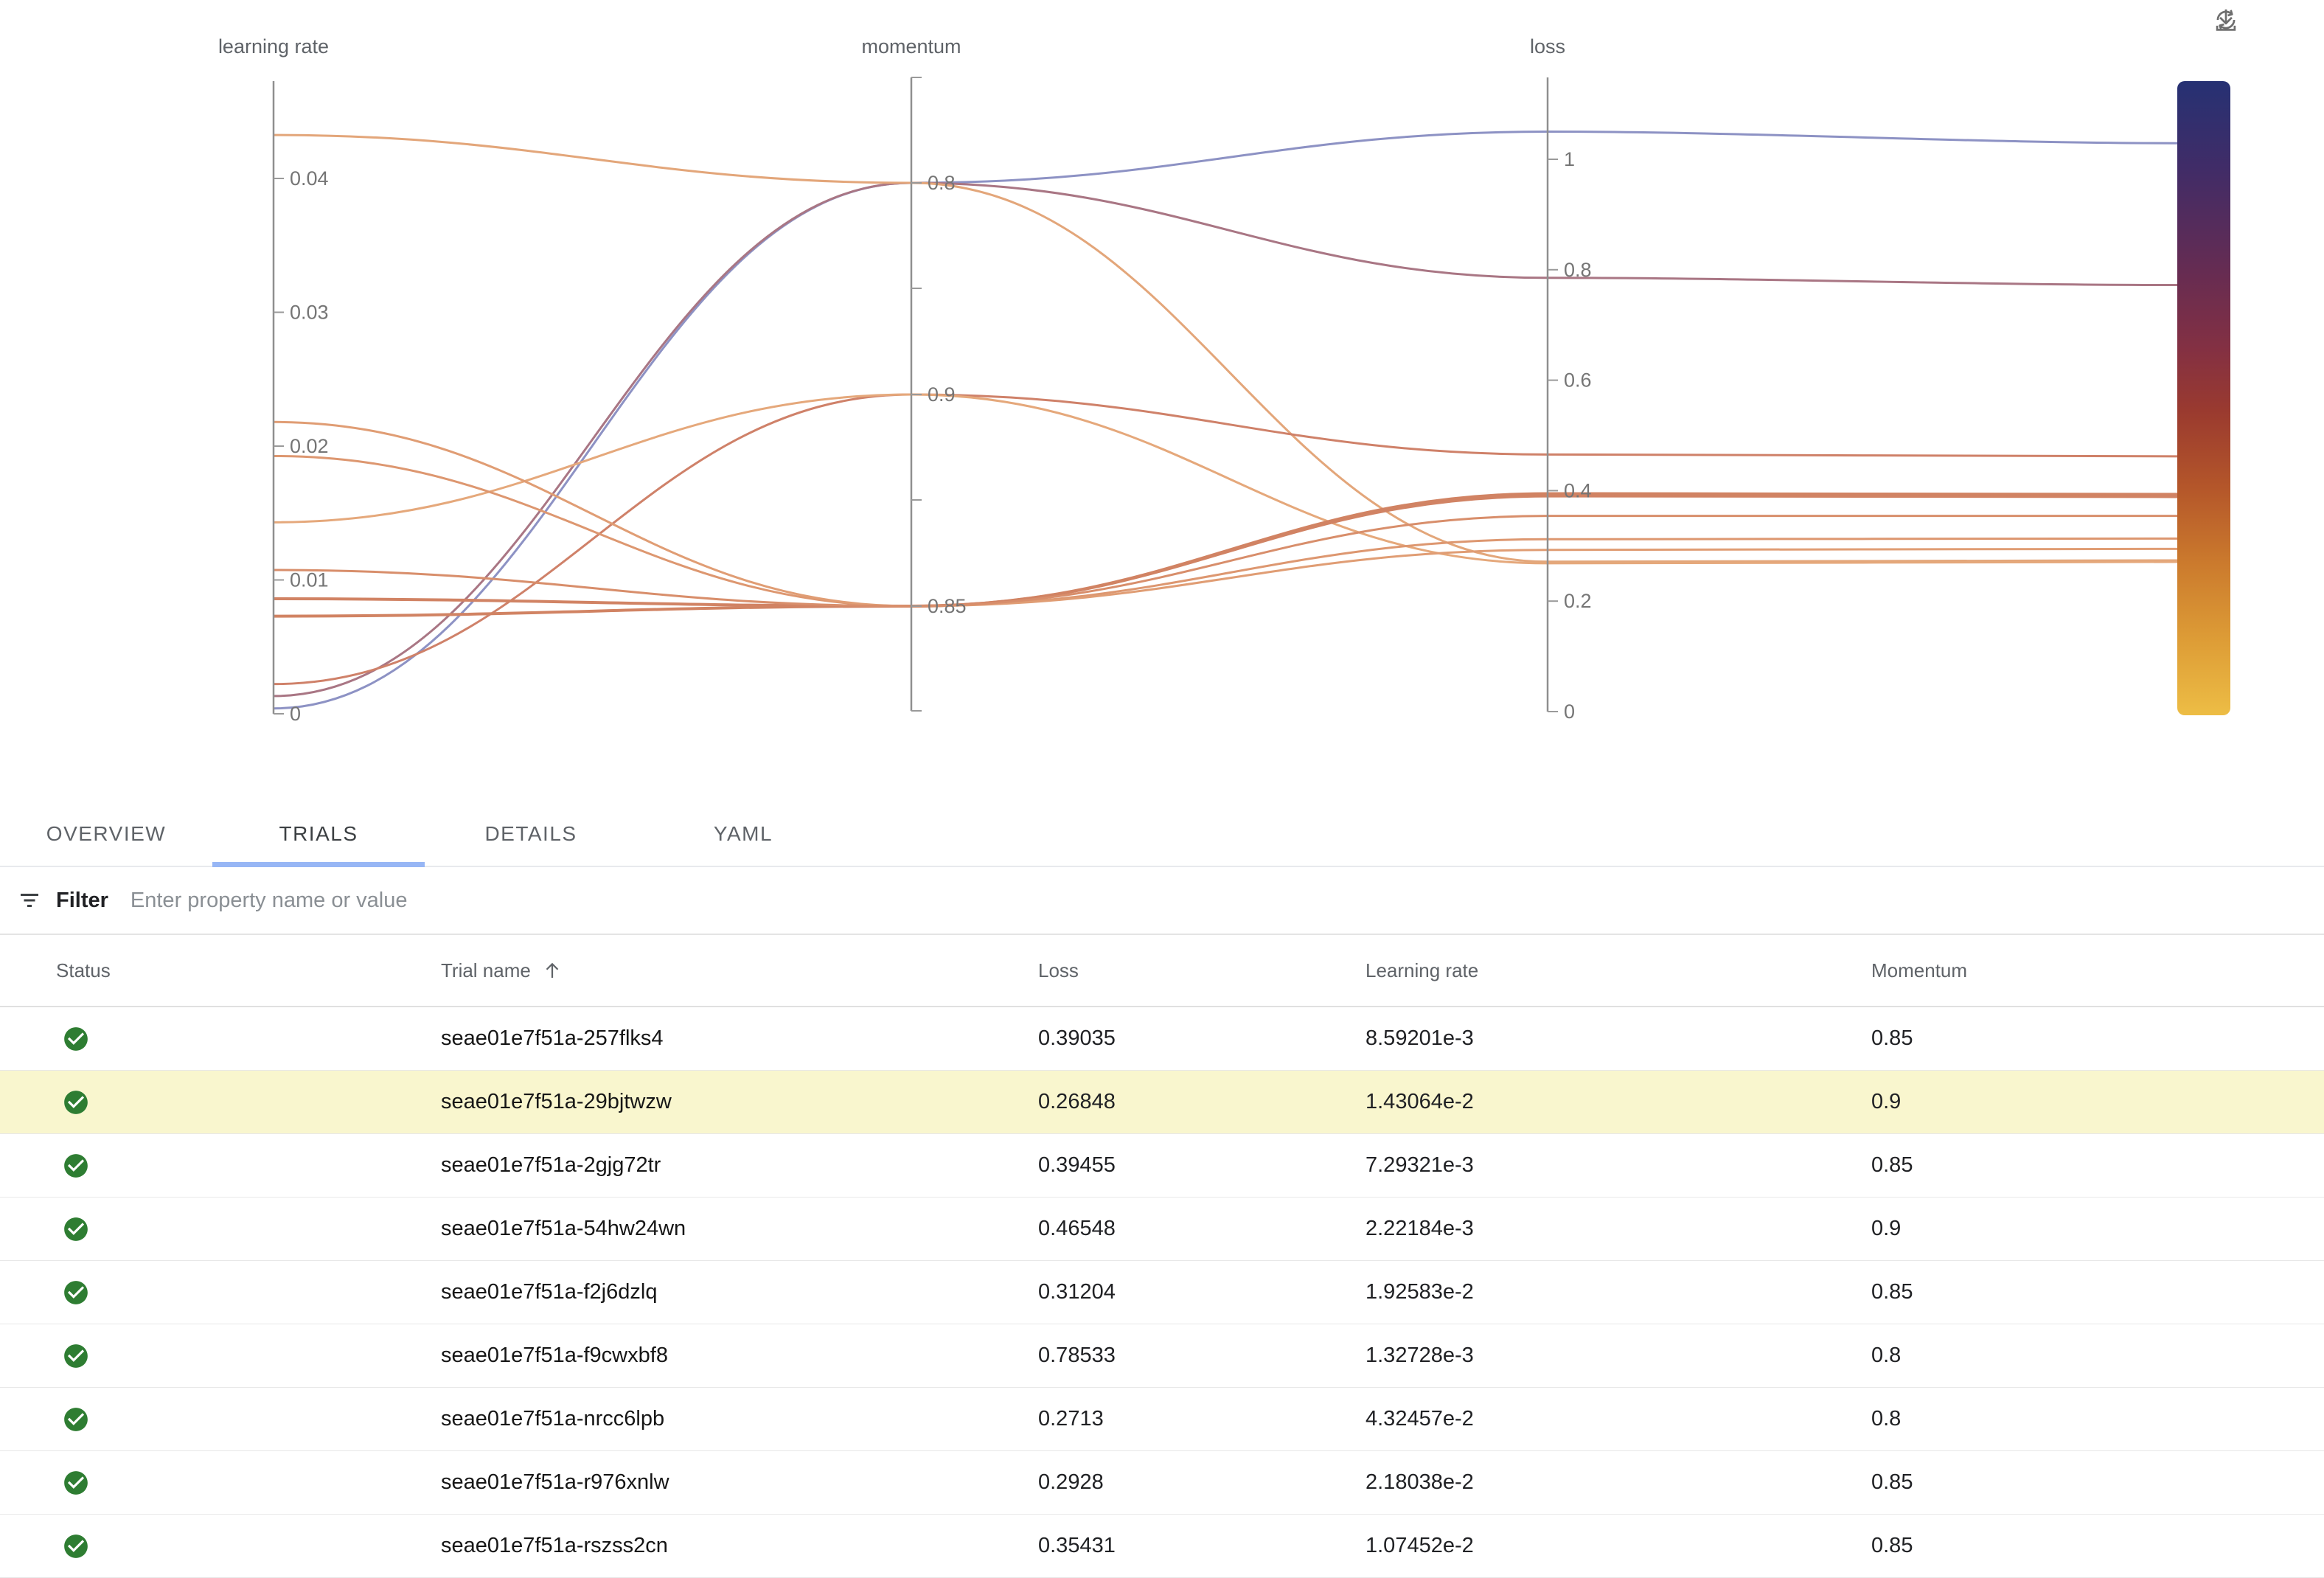 Image resolution: width=2324 pixels, height=1578 pixels. I want to click on filter-bar: Filter, so click(1162, 901).